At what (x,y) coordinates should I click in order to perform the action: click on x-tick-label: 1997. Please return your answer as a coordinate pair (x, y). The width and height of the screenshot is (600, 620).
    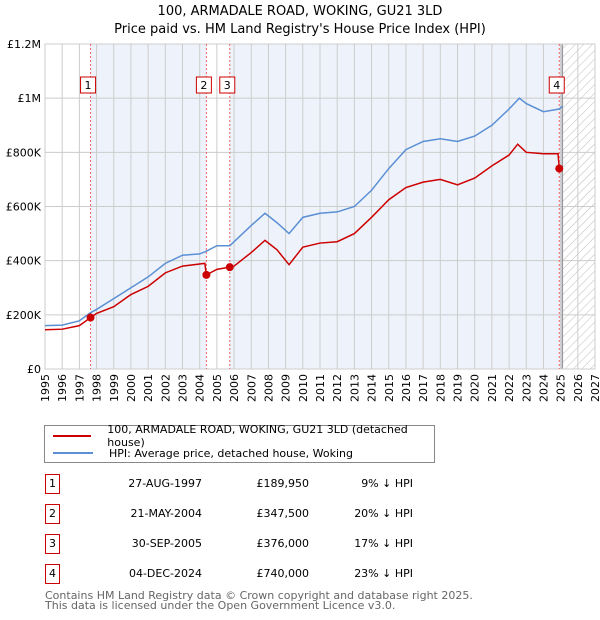
    Looking at the image, I should click on (79, 388).